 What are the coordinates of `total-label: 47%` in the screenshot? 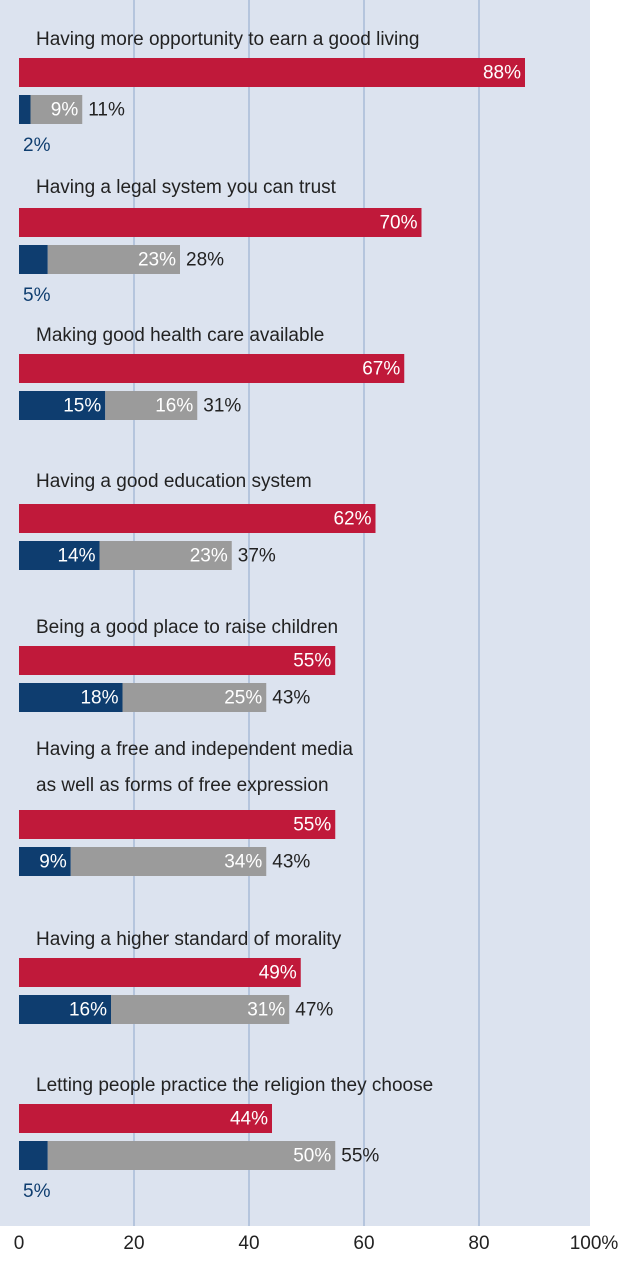 It's located at (314, 1010).